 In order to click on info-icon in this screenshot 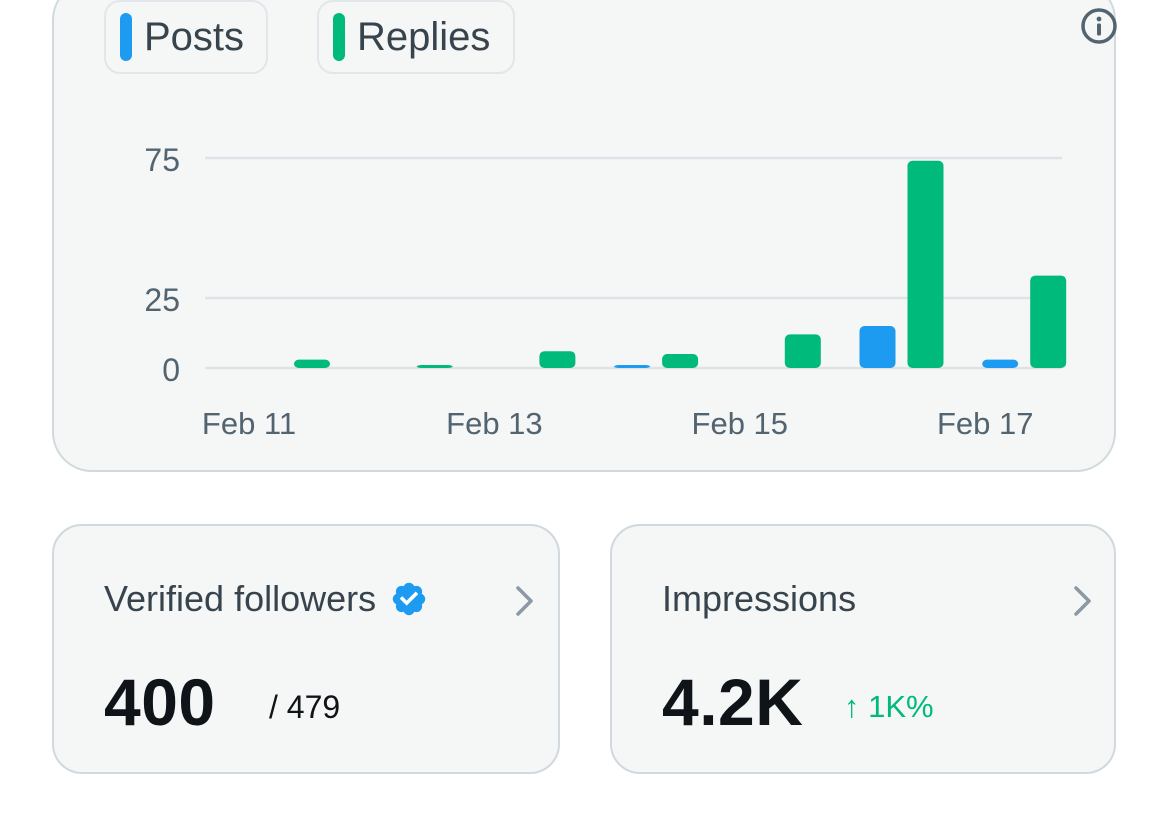, I will do `click(1099, 26)`.